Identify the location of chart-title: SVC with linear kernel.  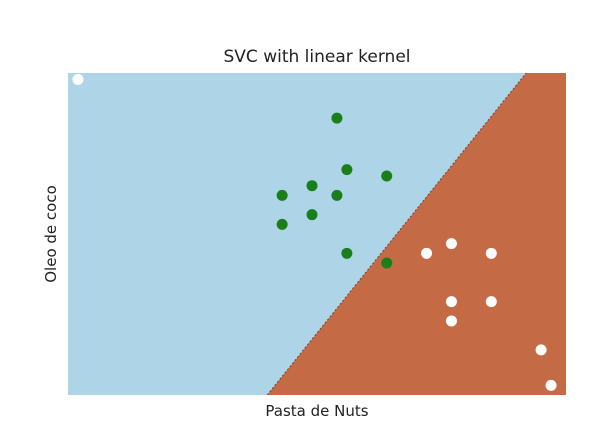
(317, 57).